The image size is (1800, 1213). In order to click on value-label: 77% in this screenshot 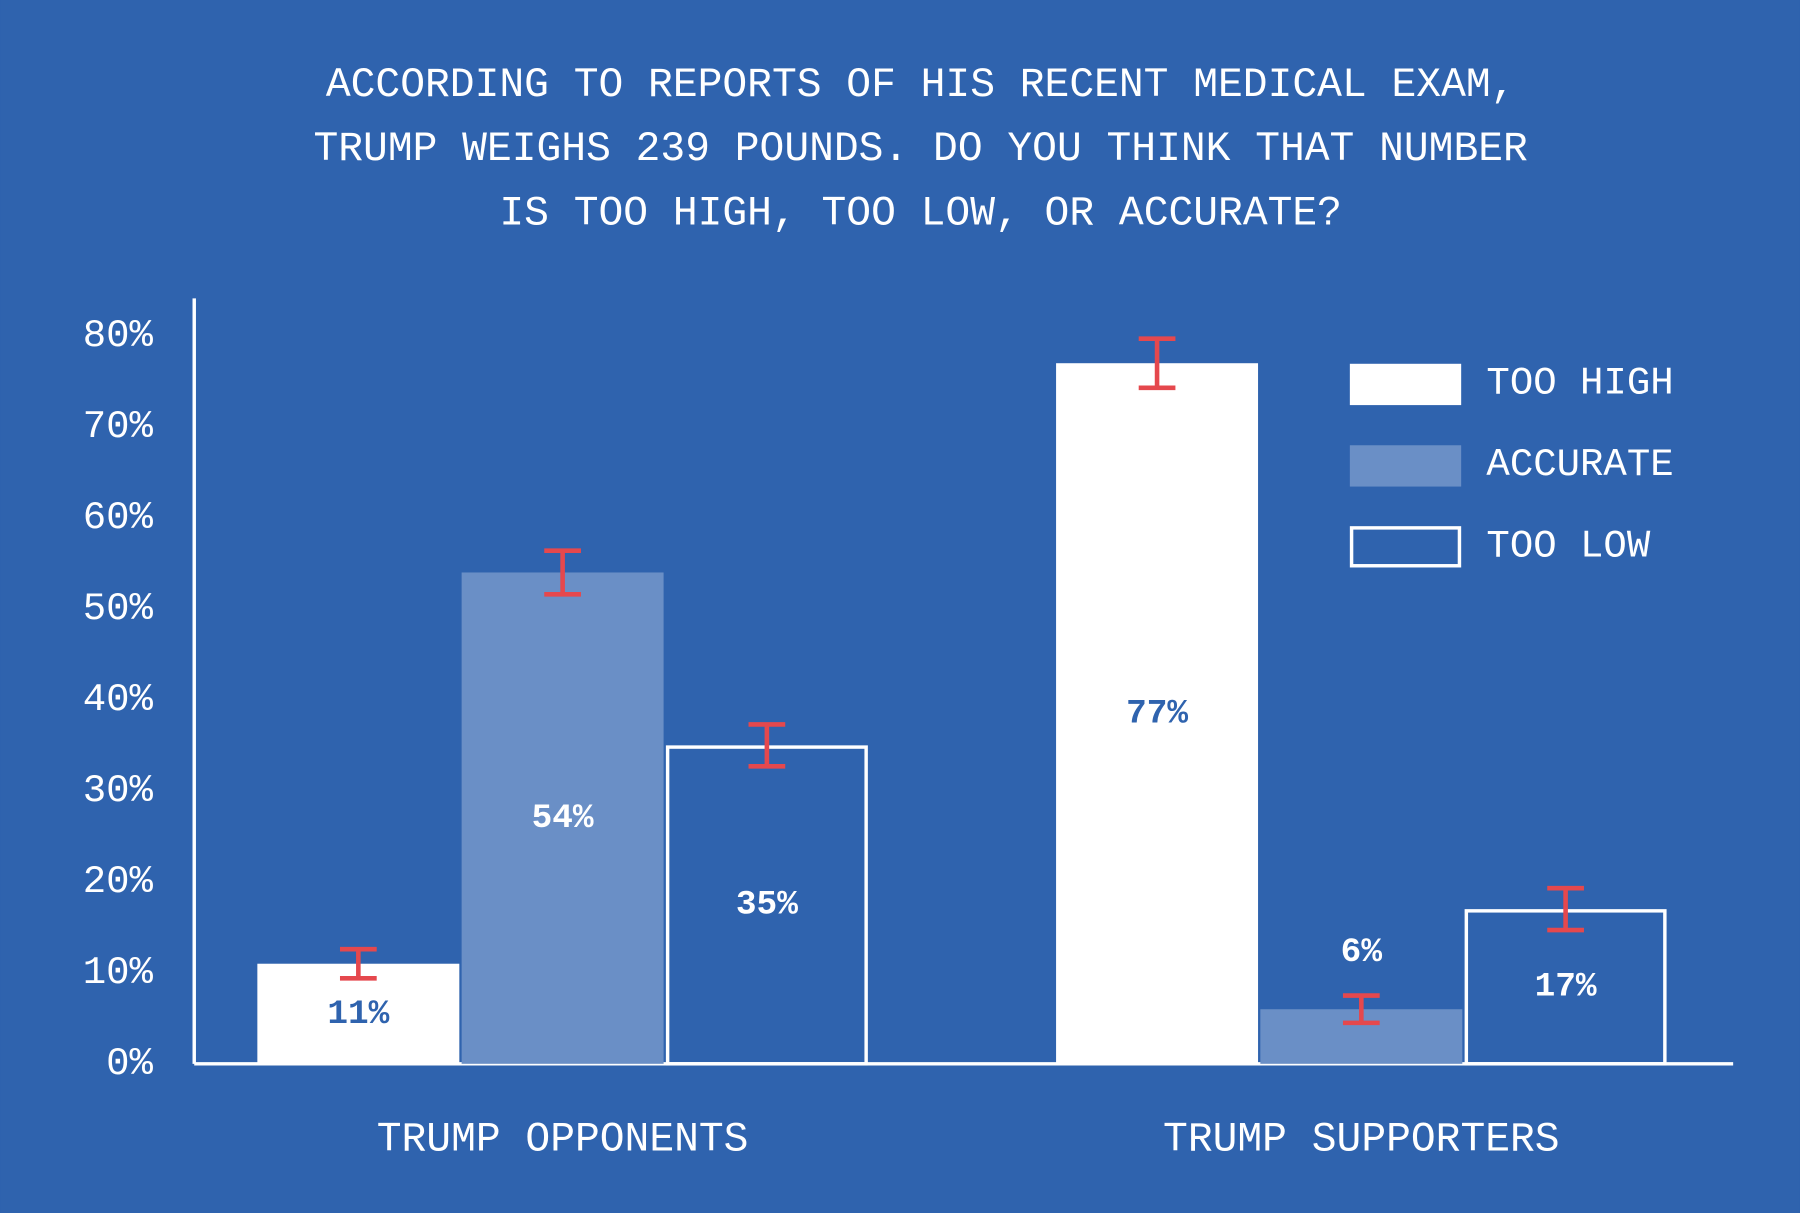, I will do `click(1157, 714)`.